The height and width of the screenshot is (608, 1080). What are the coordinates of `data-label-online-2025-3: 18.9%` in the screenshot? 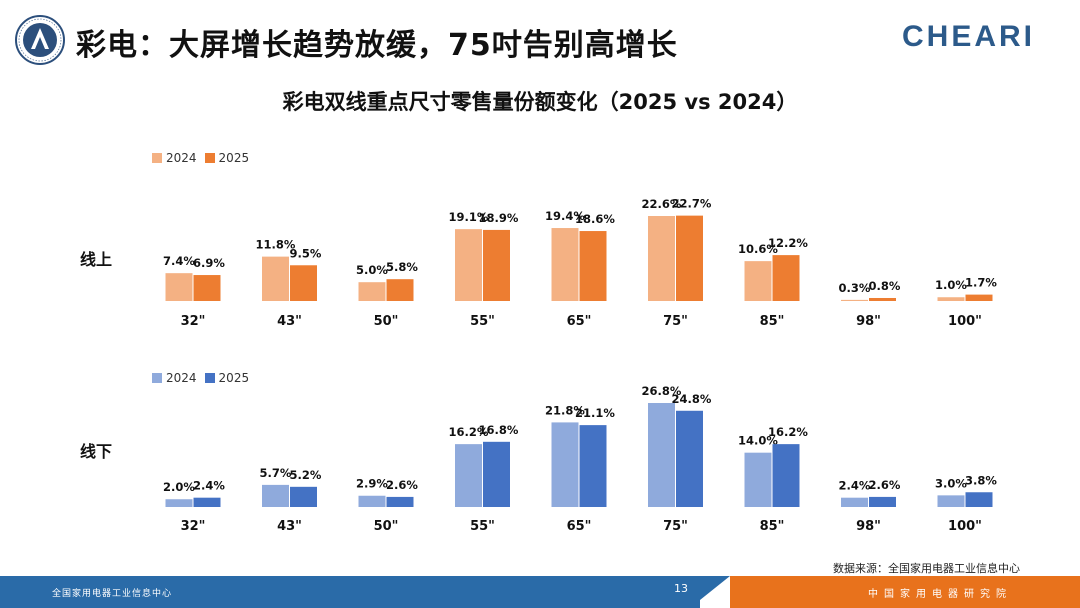 It's located at (499, 218).